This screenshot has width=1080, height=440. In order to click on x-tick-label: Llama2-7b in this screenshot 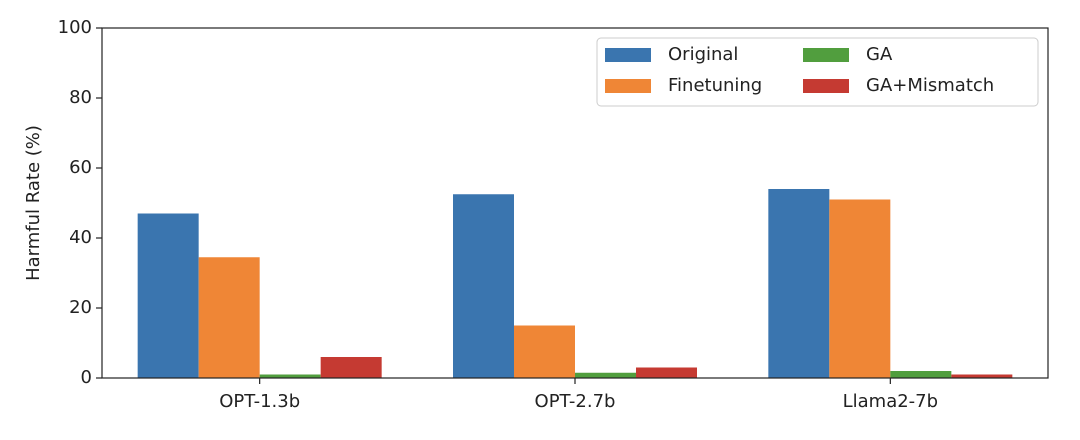, I will do `click(890, 401)`.